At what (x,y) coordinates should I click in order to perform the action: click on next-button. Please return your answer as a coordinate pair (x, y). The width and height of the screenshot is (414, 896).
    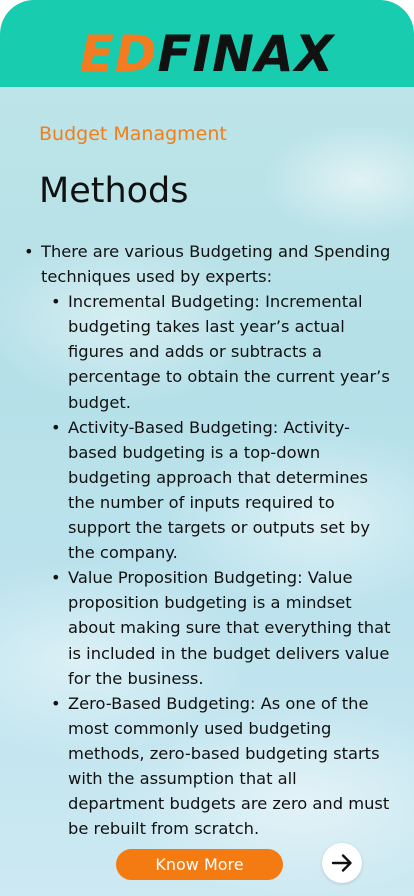
    Looking at the image, I should click on (342, 863).